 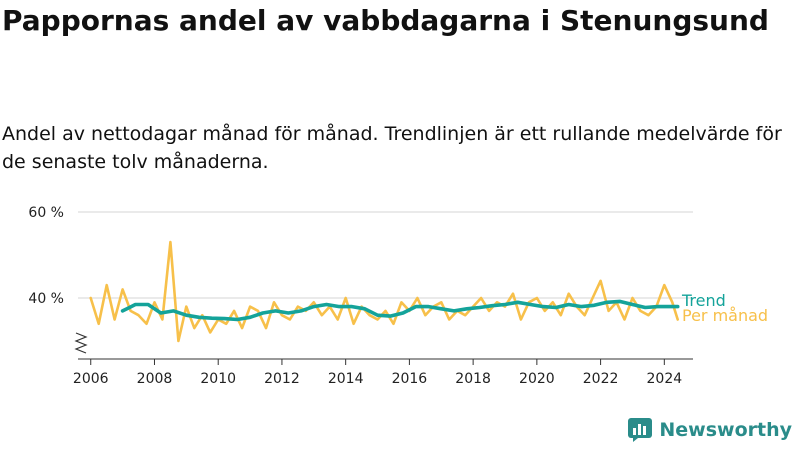 I want to click on x-tick-label: 2020, so click(x=537, y=379).